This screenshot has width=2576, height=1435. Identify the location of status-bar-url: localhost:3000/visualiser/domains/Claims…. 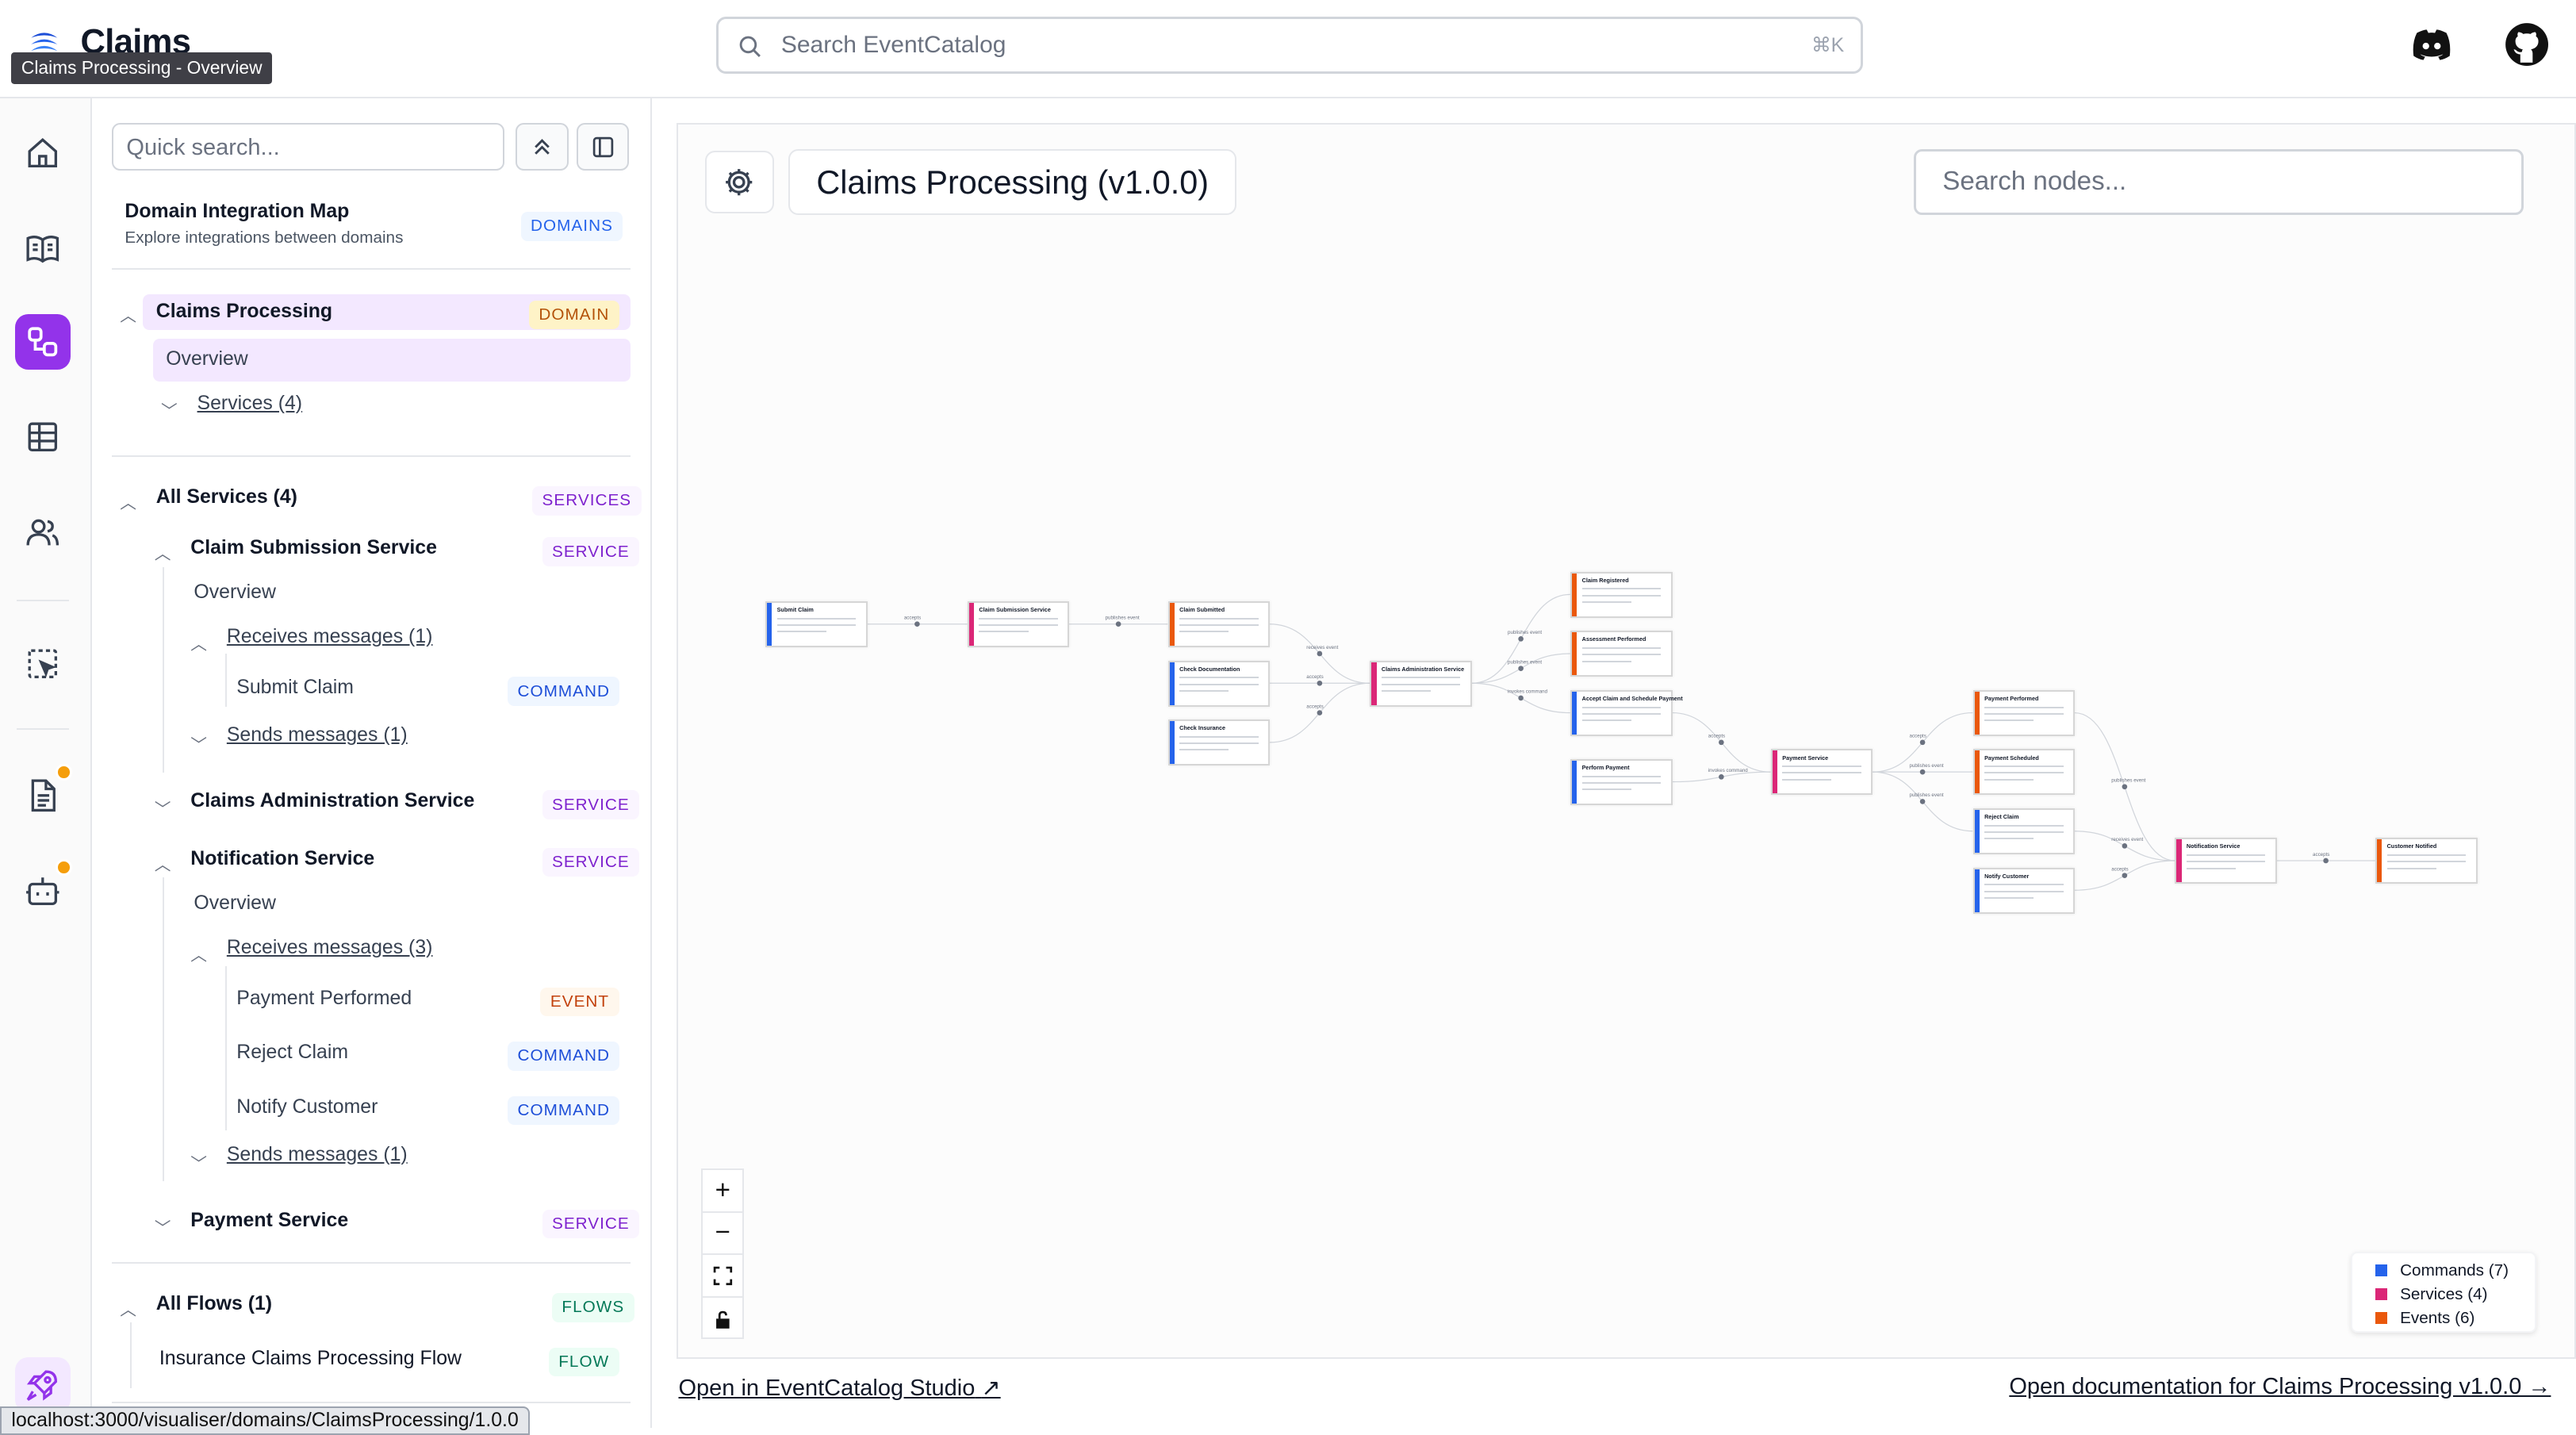
(265, 1420).